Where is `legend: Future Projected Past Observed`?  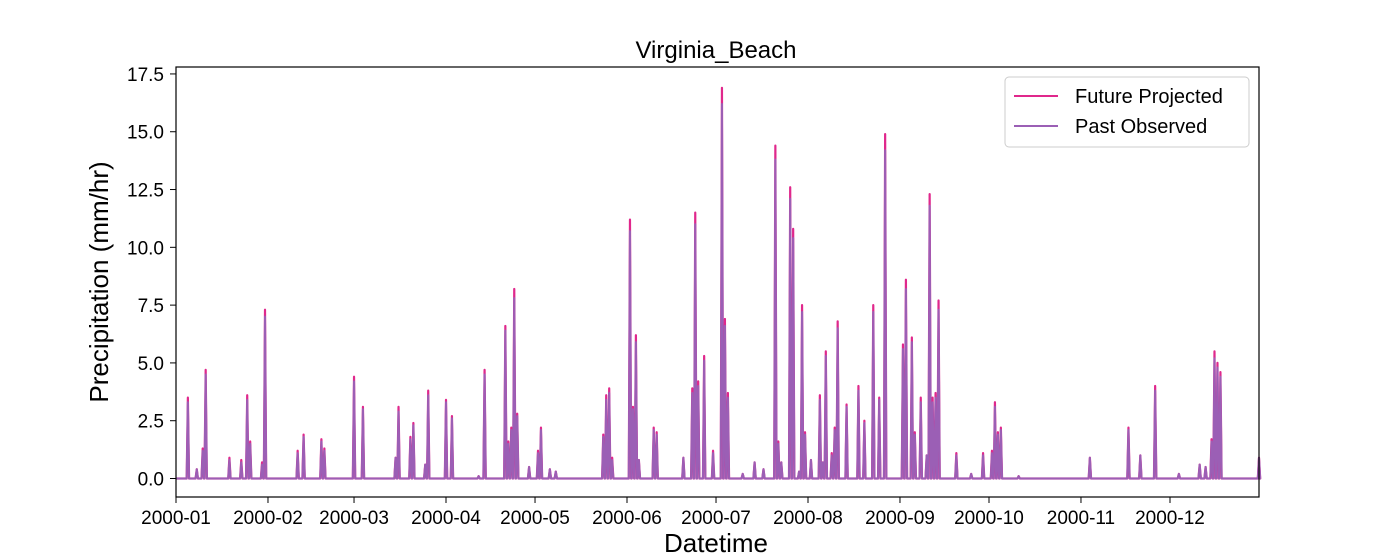
legend: Future Projected Past Observed is located at coordinates (1127, 112).